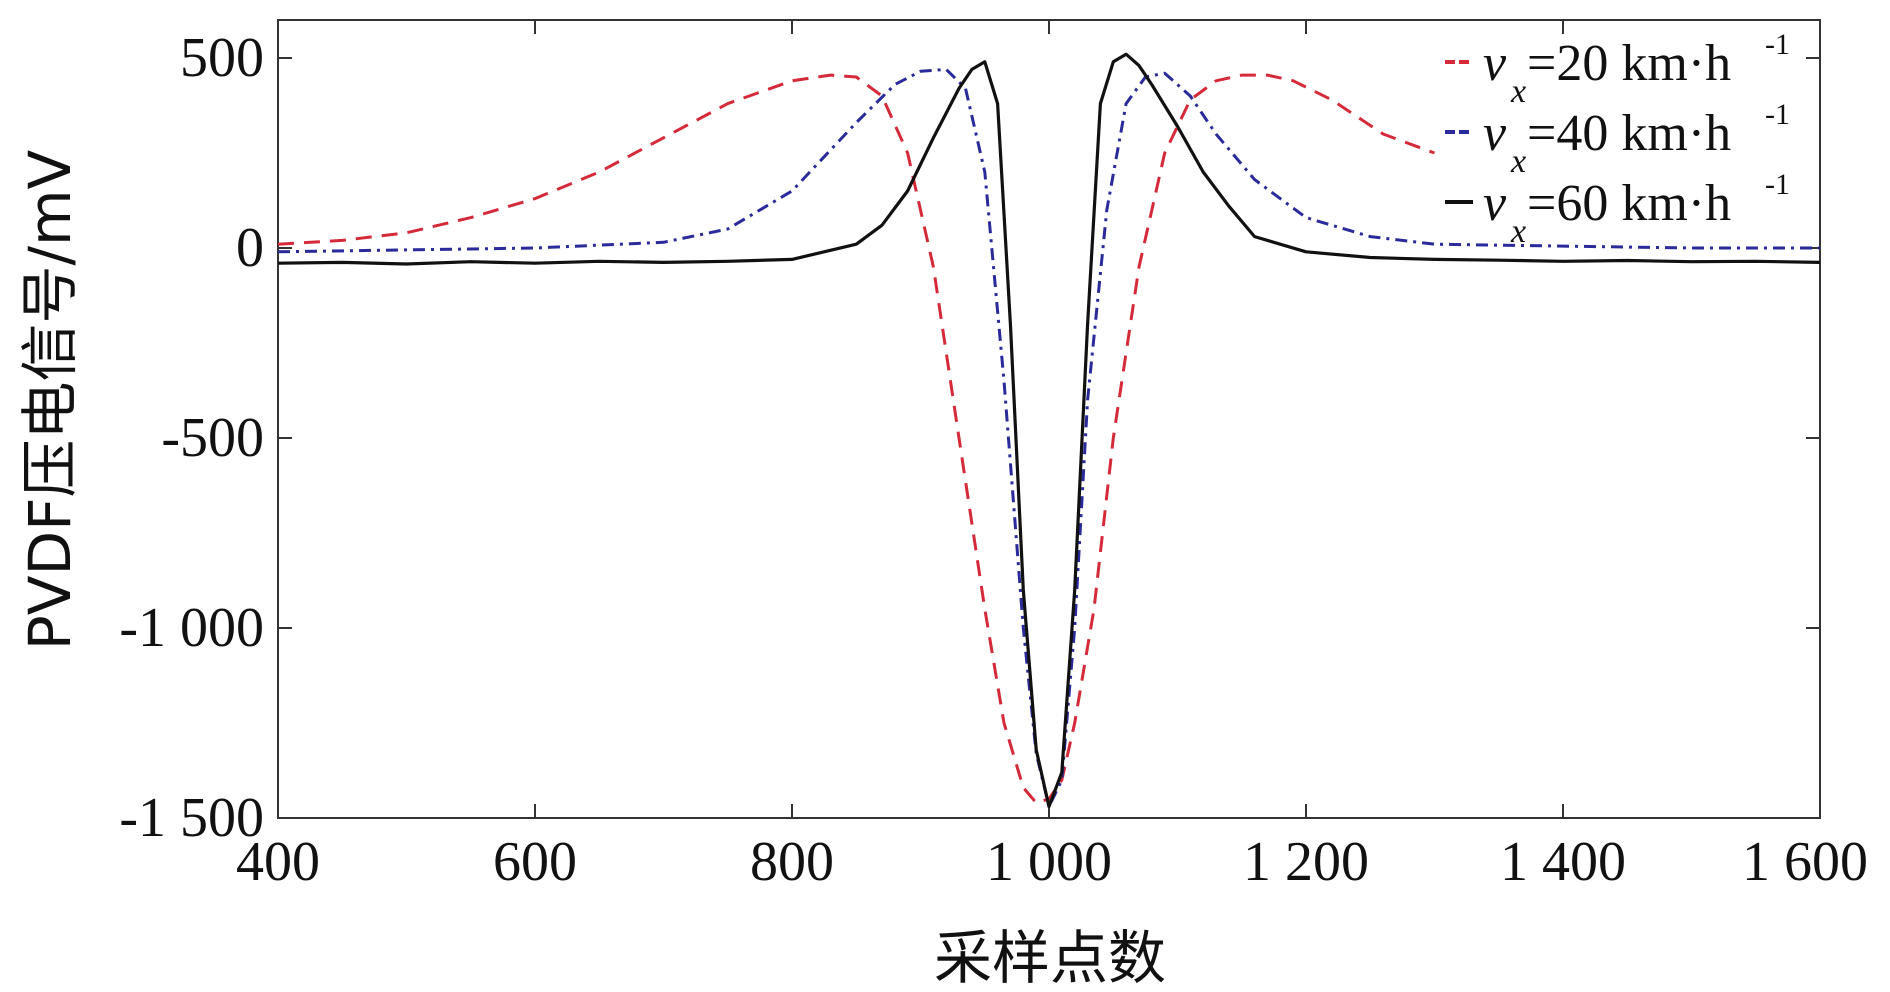 The height and width of the screenshot is (992, 1890). I want to click on legend-entry-2: v x =40 km·h -1, so click(1636, 139).